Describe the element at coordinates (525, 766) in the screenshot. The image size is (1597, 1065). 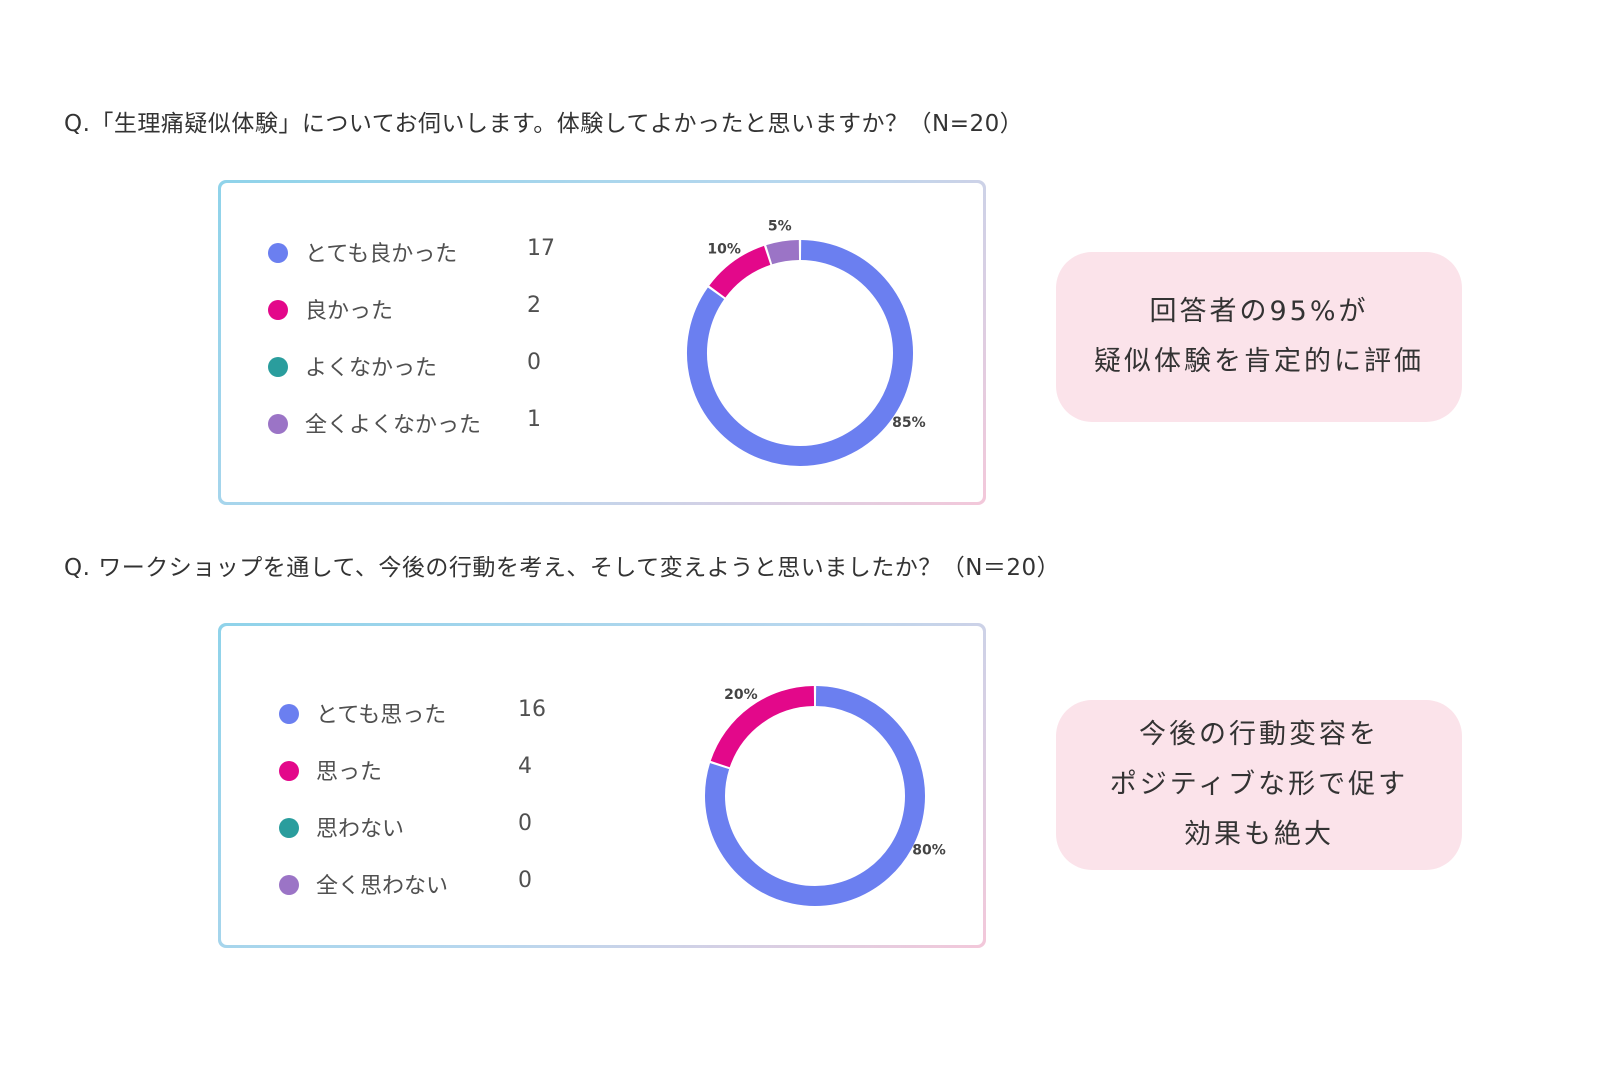
I see `legend-count: 4` at that location.